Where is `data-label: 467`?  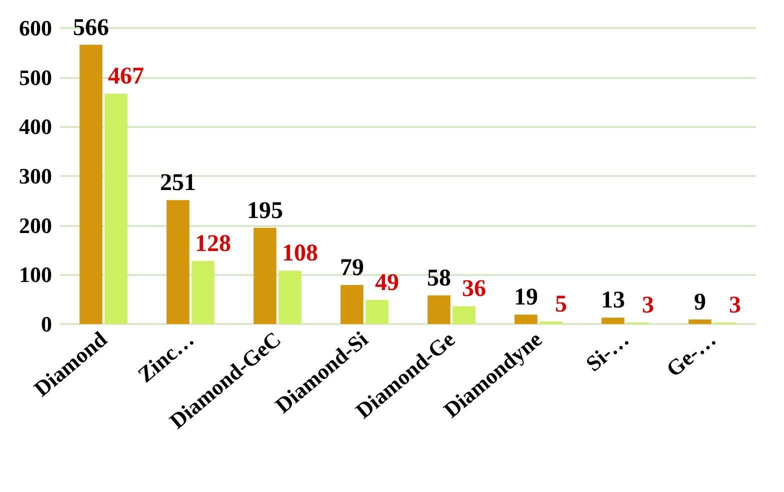 data-label: 467 is located at coordinates (126, 77).